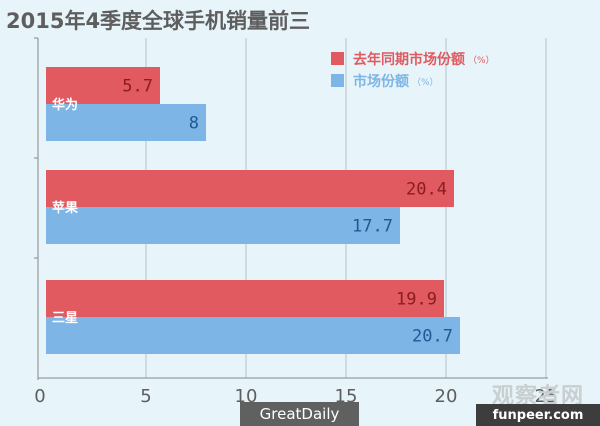 The height and width of the screenshot is (426, 600). Describe the element at coordinates (65, 318) in the screenshot. I see `category-label: 三星` at that location.